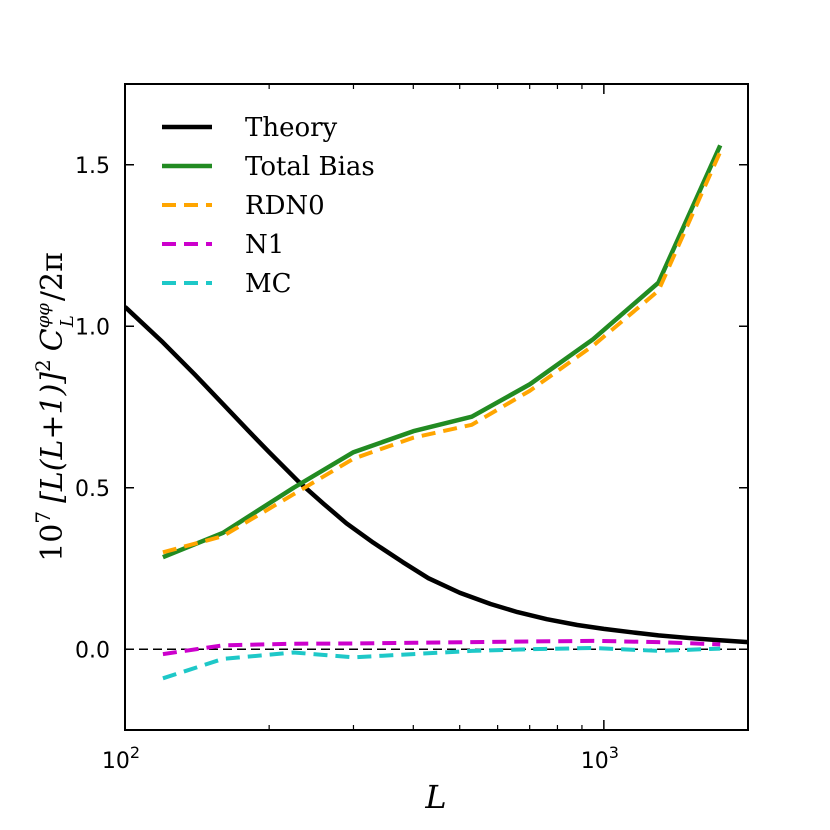 Image resolution: width=830 pixels, height=830 pixels. I want to click on y-tick-label: 1.0, so click(92, 327).